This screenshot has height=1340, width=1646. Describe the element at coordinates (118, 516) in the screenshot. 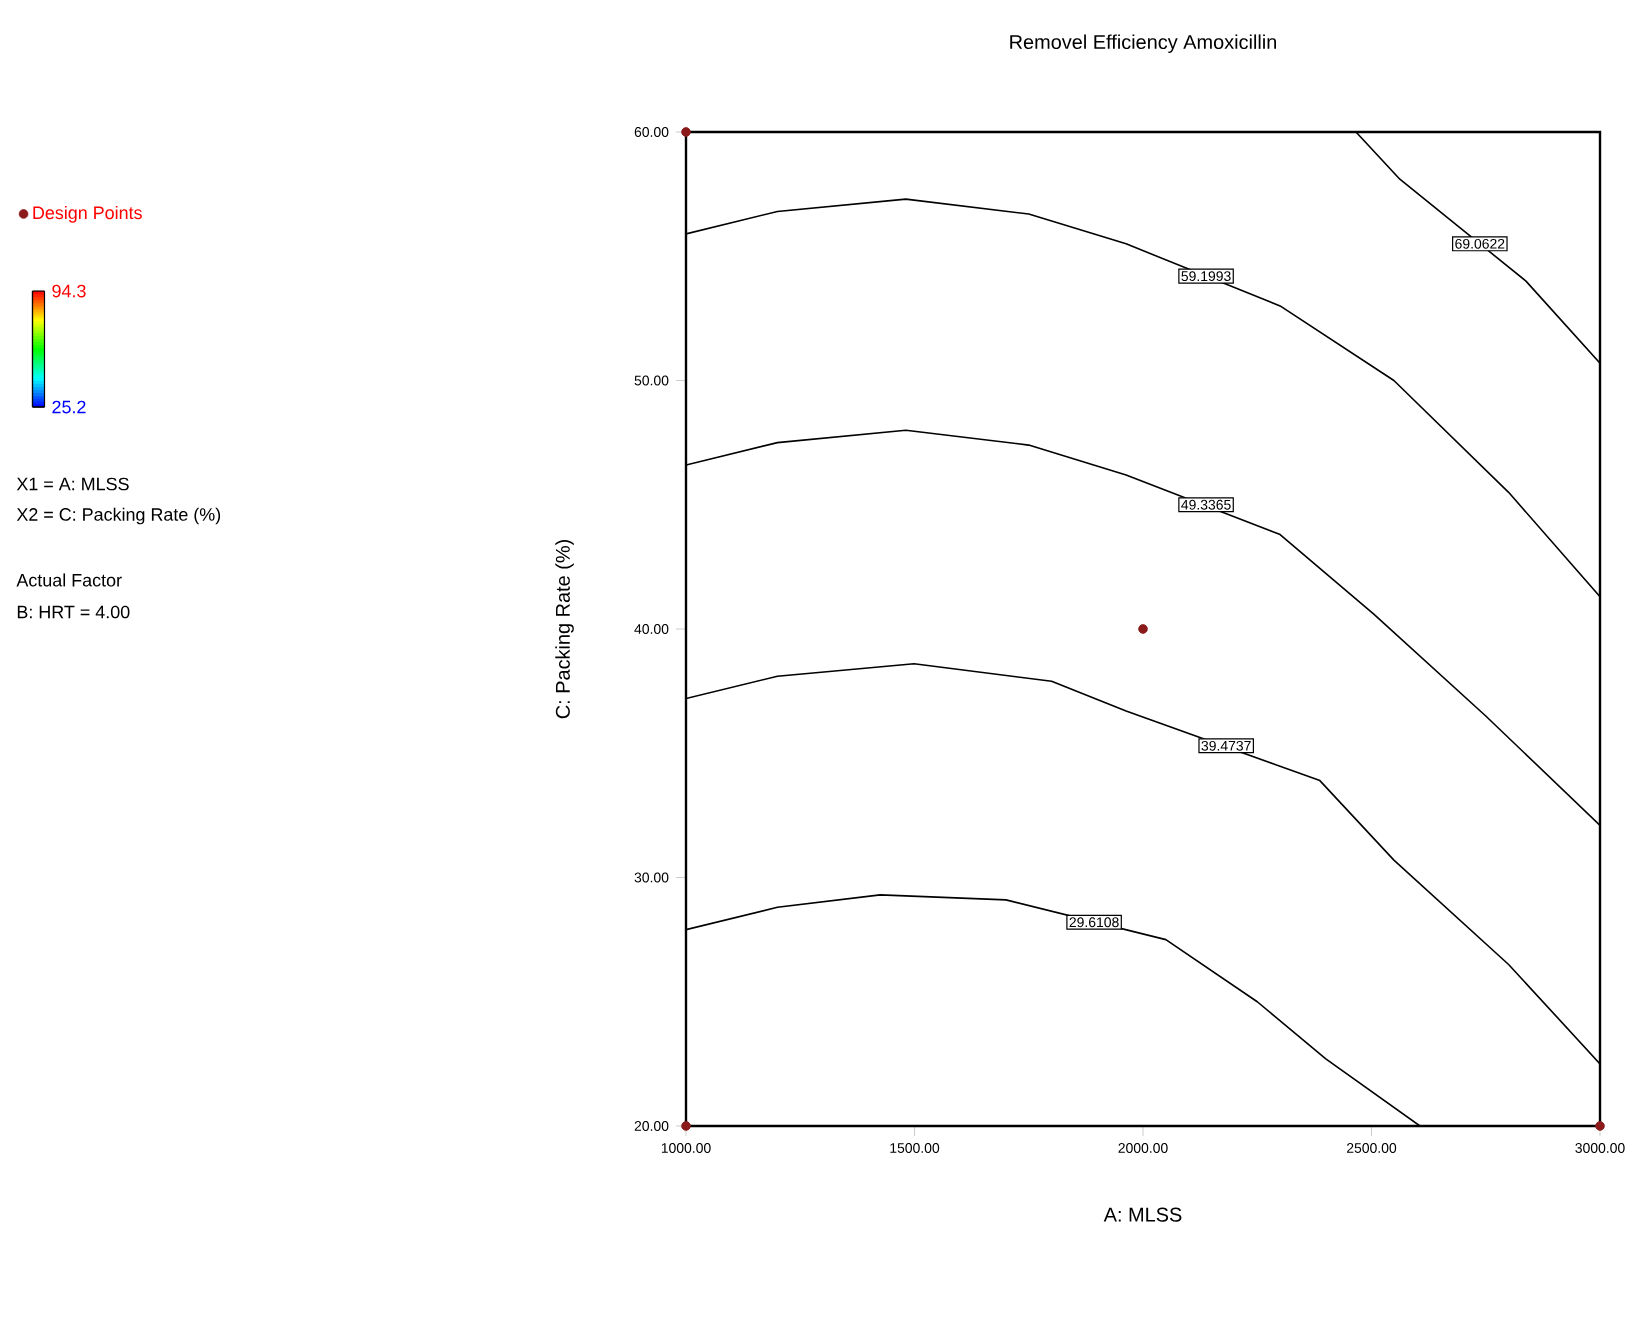

I see `text: X2 = C: Packing Rate (%)` at that location.